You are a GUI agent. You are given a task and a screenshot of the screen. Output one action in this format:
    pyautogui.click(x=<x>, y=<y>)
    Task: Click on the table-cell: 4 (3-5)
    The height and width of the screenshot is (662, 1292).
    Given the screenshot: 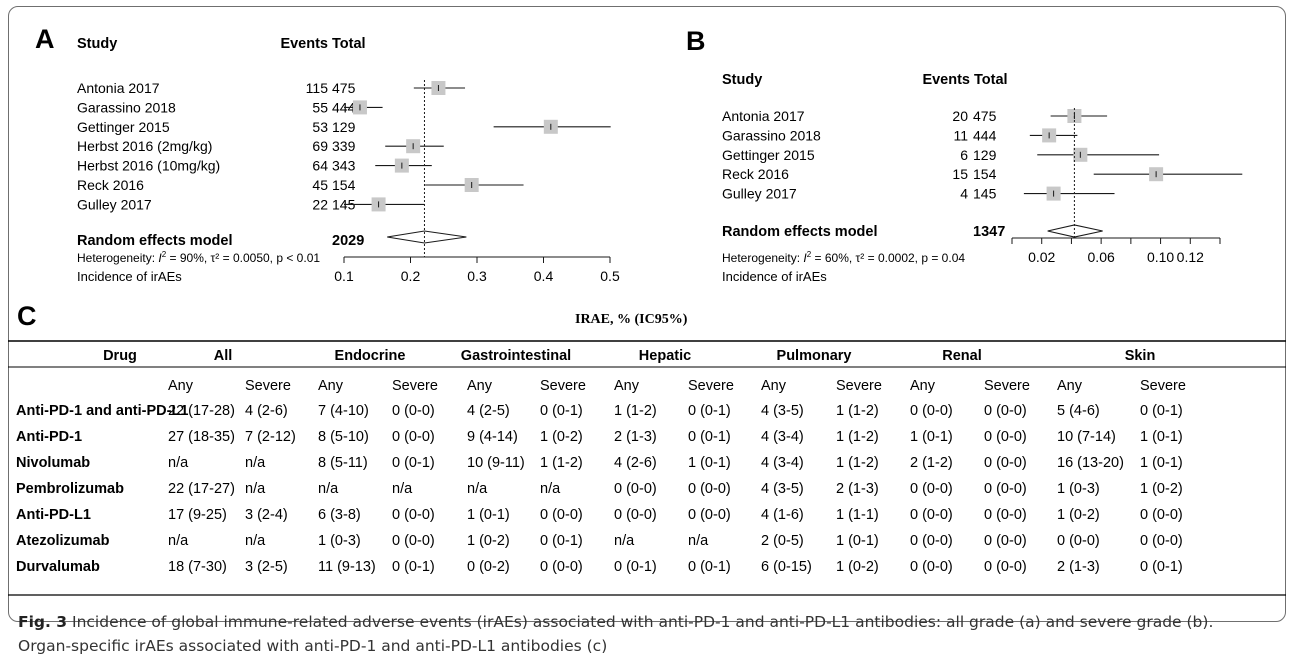 What is the action you would take?
    pyautogui.click(x=782, y=489)
    